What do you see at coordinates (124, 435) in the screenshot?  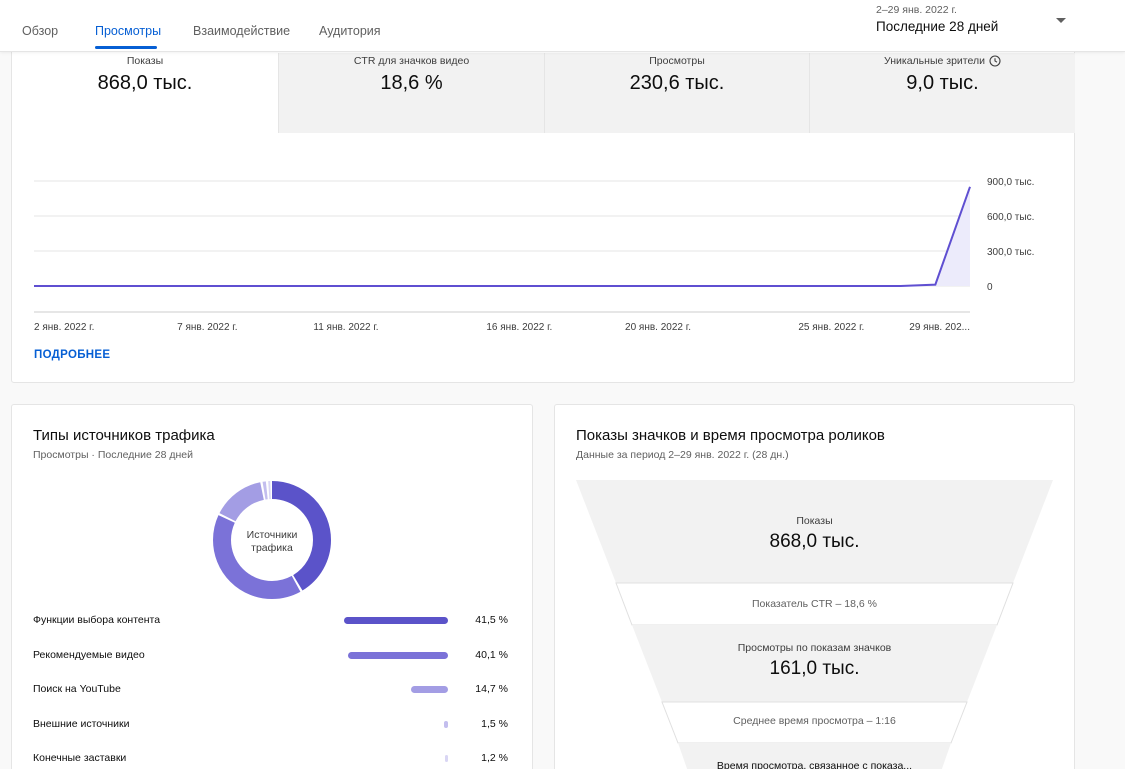 I see `traffic-card-title: Типы источников трафика` at bounding box center [124, 435].